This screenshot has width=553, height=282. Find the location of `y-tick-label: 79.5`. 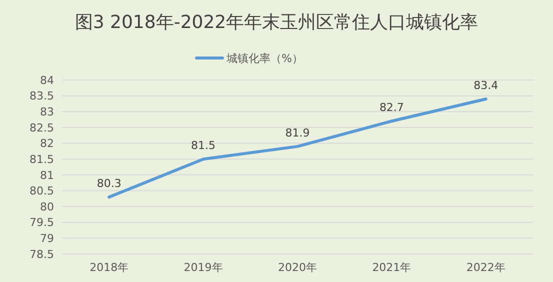

y-tick-label: 79.5 is located at coordinates (42, 223).